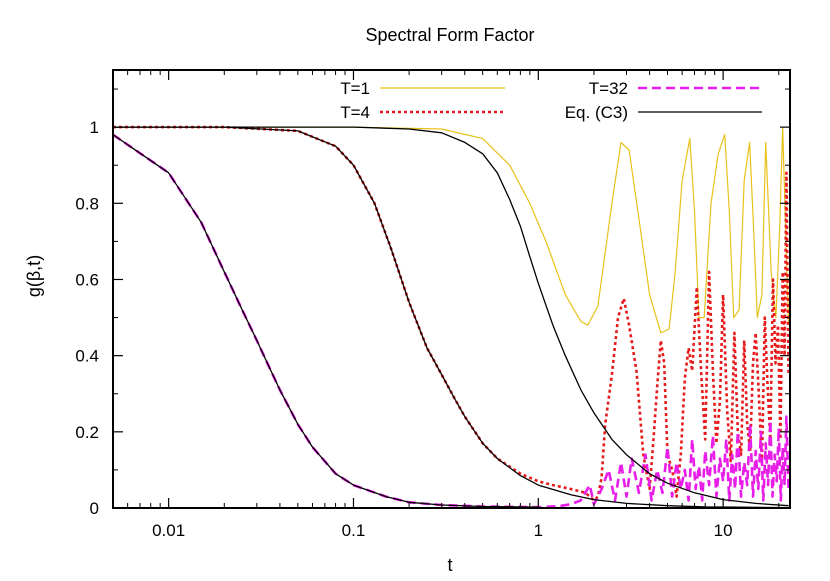 Image resolution: width=830 pixels, height=581 pixels. Describe the element at coordinates (355, 112) in the screenshot. I see `legend-label-t-4: T=4` at that location.